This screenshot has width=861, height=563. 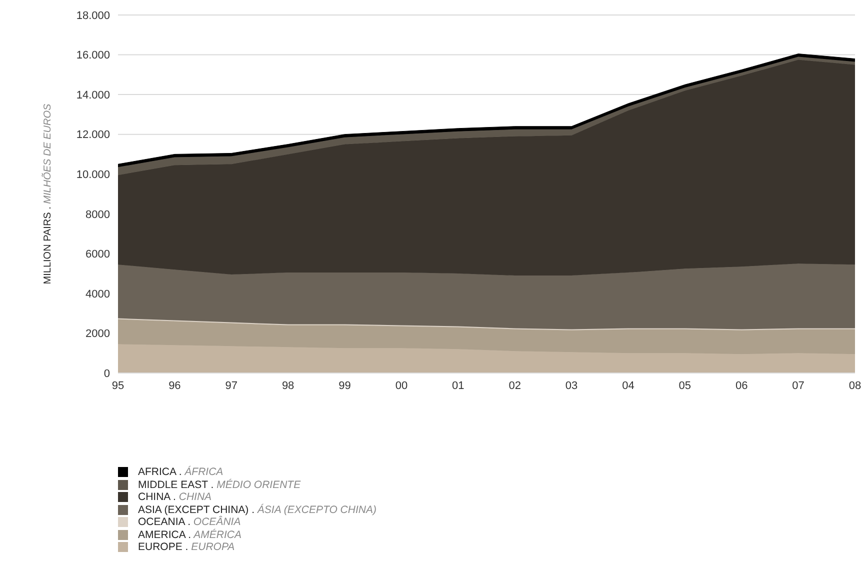 What do you see at coordinates (344, 386) in the screenshot?
I see `x-tick-label: 99` at bounding box center [344, 386].